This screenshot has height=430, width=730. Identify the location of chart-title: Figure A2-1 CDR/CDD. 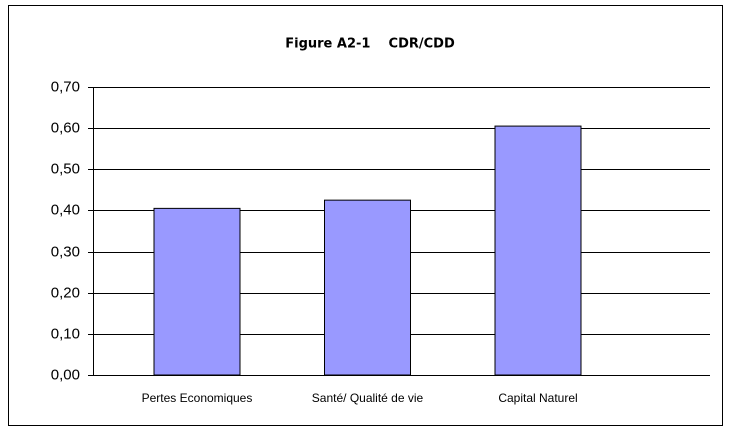
(370, 44).